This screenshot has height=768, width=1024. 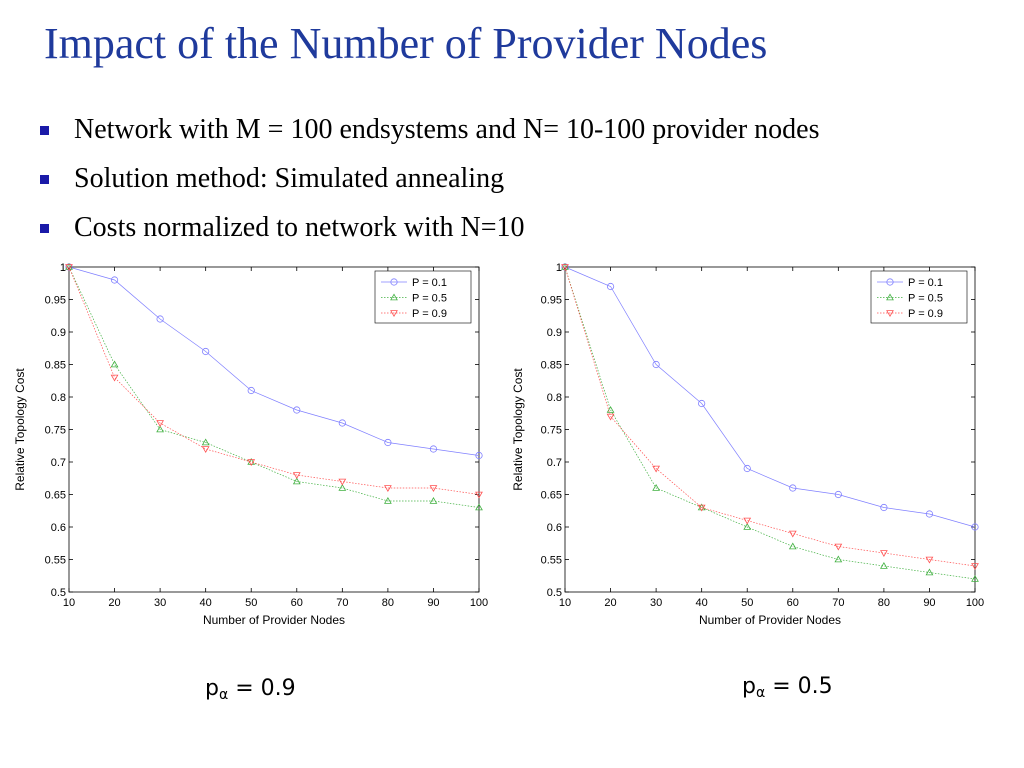 What do you see at coordinates (58, 528) in the screenshot?
I see `y-tick-label: 0.6` at bounding box center [58, 528].